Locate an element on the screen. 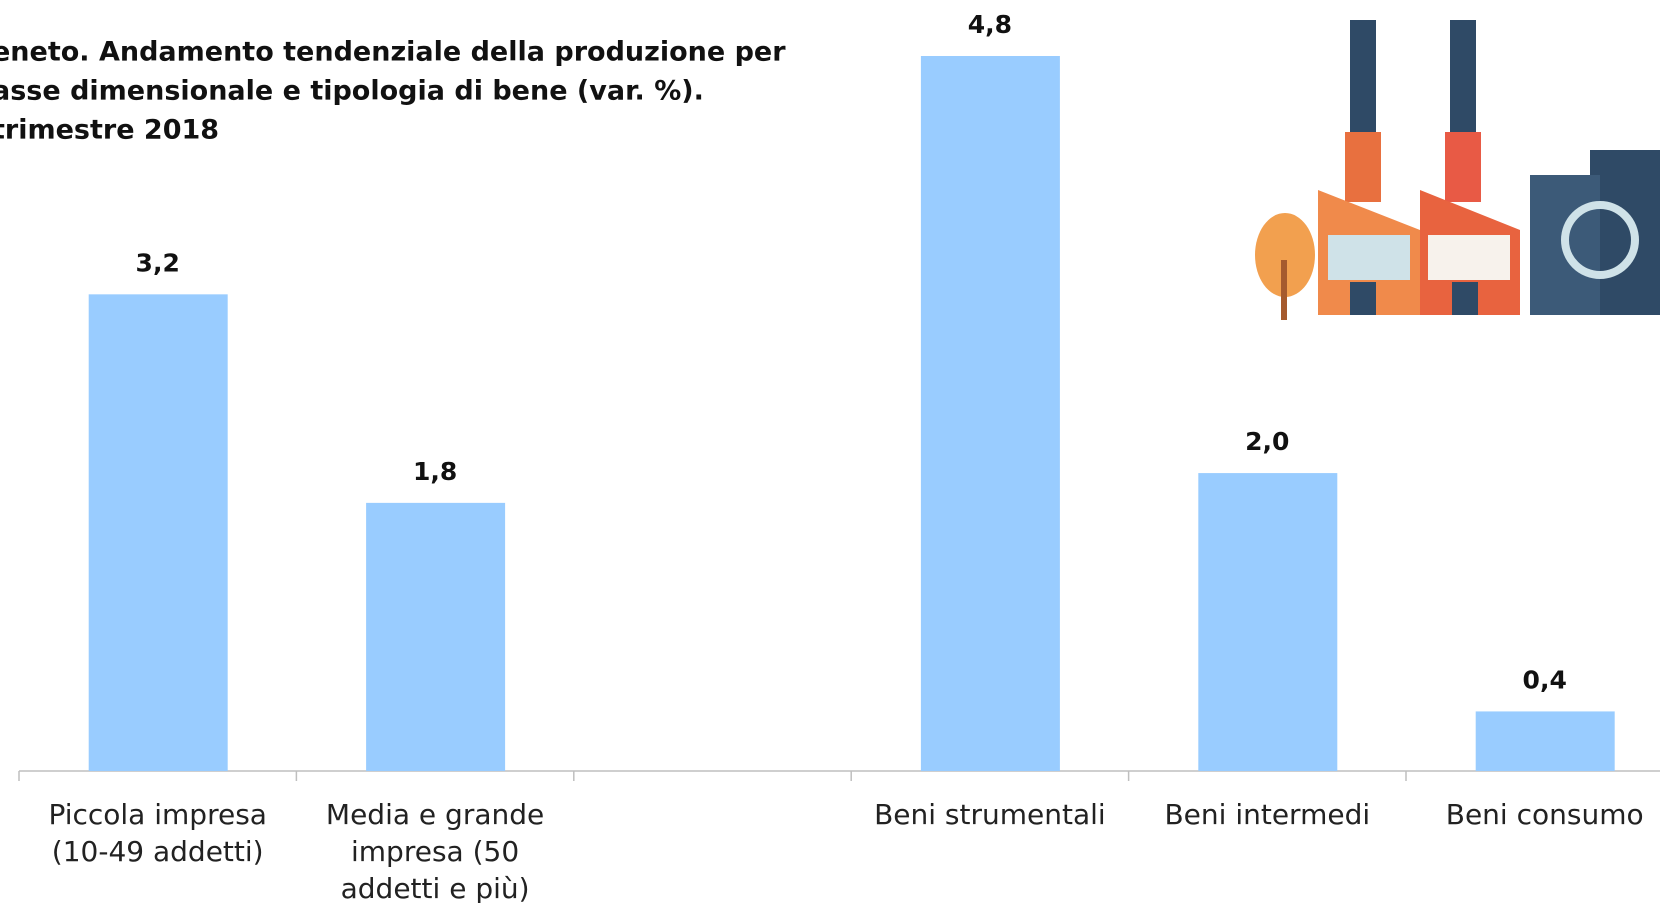 The width and height of the screenshot is (1660, 903). data-label: 4,8 is located at coordinates (990, 24).